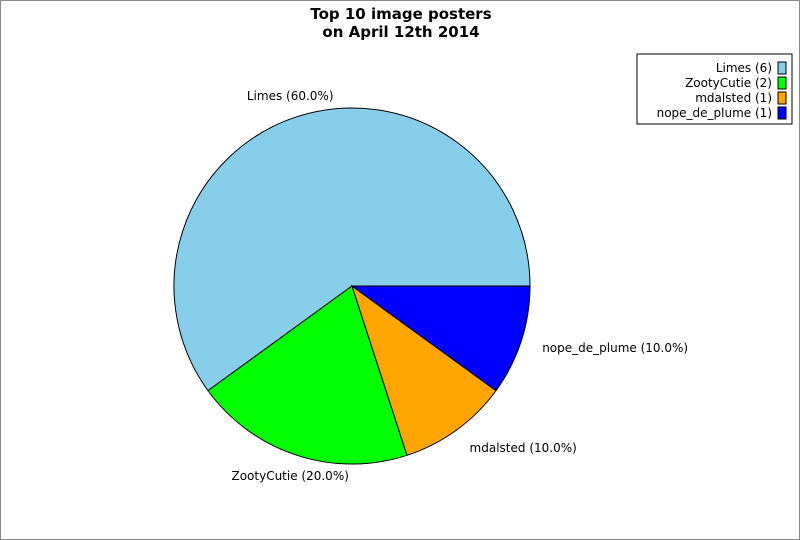 The width and height of the screenshot is (800, 540). I want to click on legend-box, so click(714, 89).